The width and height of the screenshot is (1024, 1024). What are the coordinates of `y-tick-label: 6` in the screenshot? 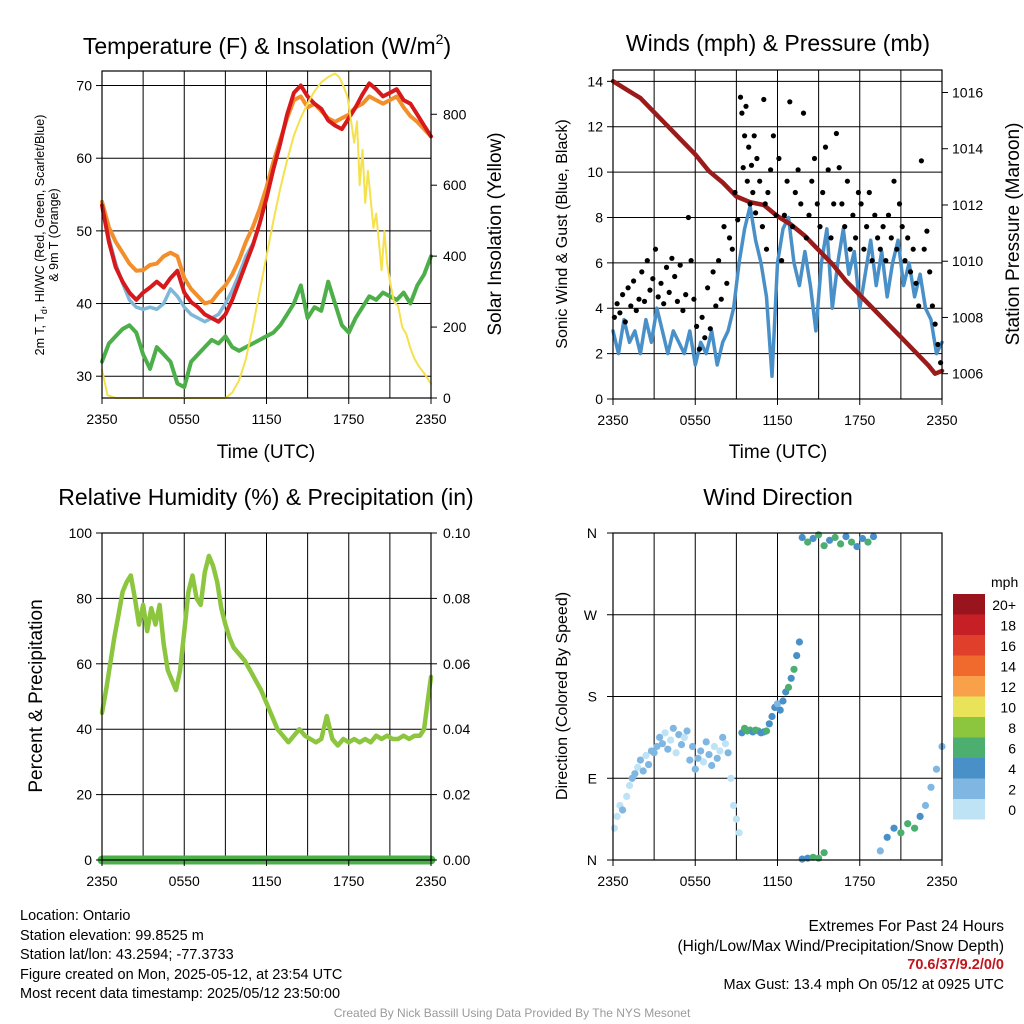 It's located at (599, 263).